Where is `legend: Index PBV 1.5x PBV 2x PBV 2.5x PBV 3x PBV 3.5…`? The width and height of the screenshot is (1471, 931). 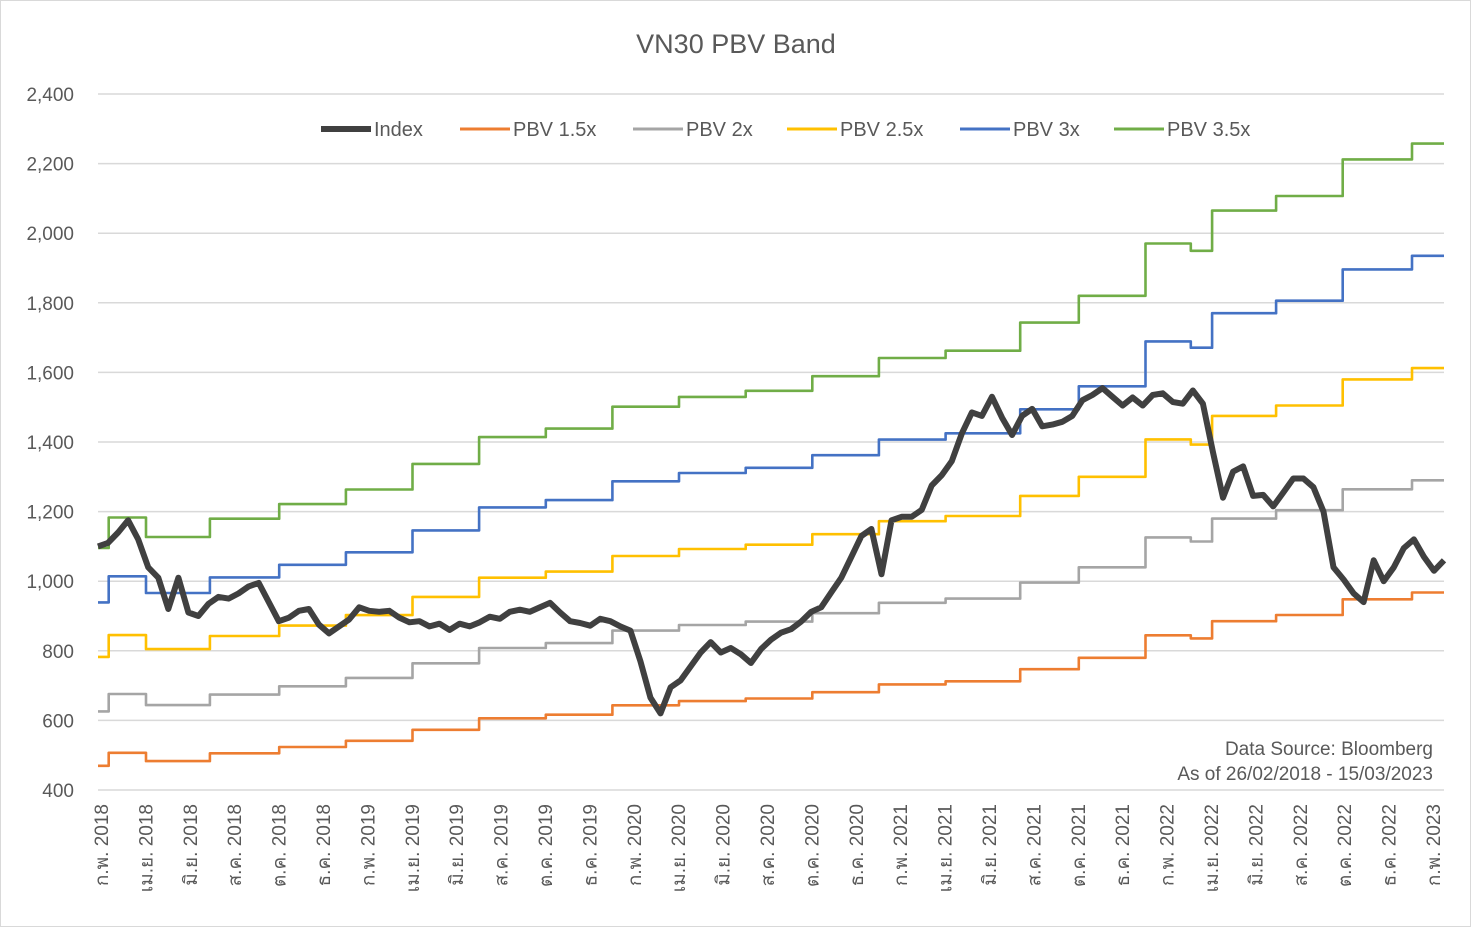 legend: Index PBV 1.5x PBV 2x PBV 2.5x PBV 3x PBV 3.5… is located at coordinates (785, 130).